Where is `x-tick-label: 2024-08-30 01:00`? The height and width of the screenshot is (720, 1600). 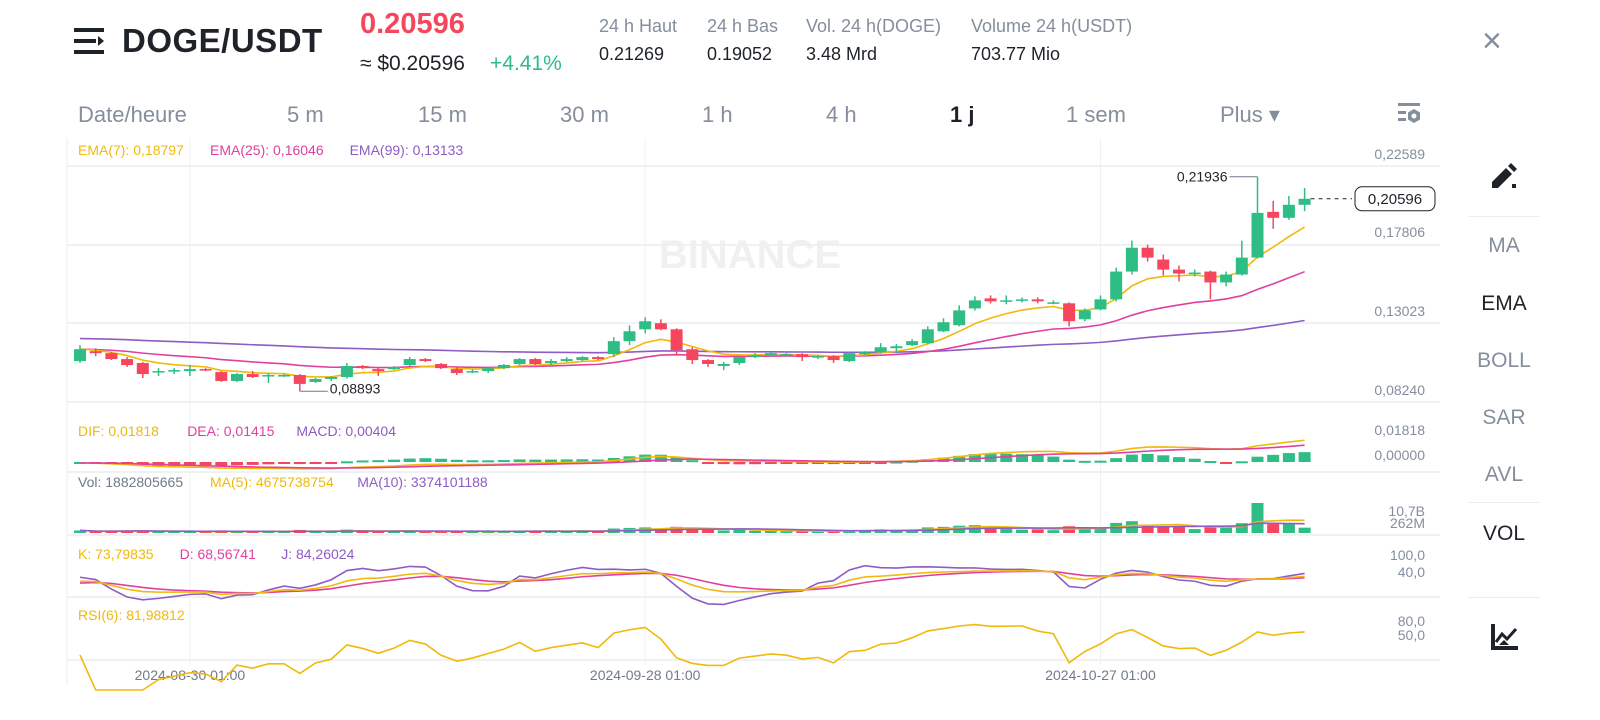
x-tick-label: 2024-08-30 01:00 is located at coordinates (190, 675).